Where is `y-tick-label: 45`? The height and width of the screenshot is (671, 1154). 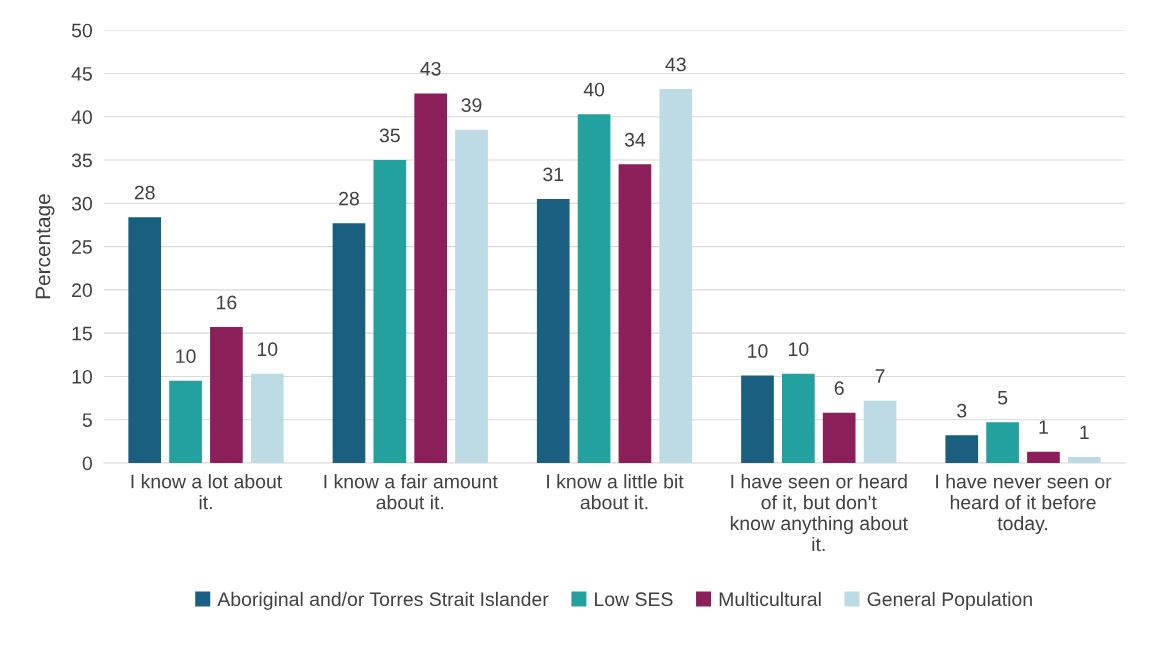
y-tick-label: 45 is located at coordinates (81, 74).